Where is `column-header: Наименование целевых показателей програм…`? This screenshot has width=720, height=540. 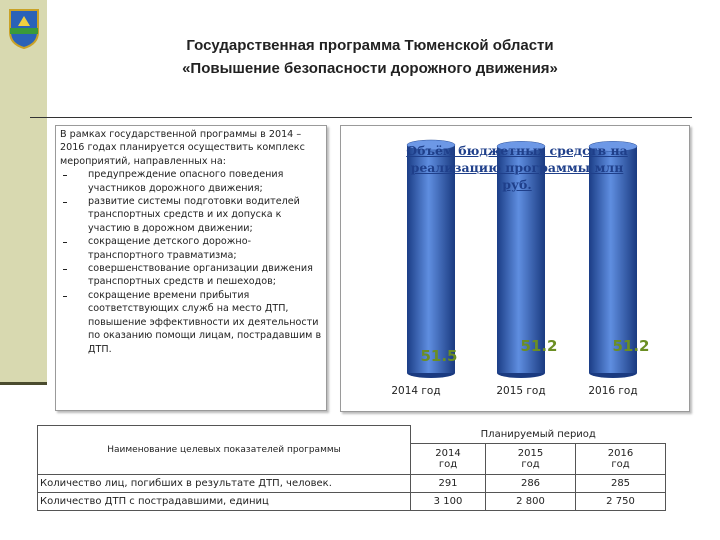 column-header: Наименование целевых показателей програм… is located at coordinates (224, 450).